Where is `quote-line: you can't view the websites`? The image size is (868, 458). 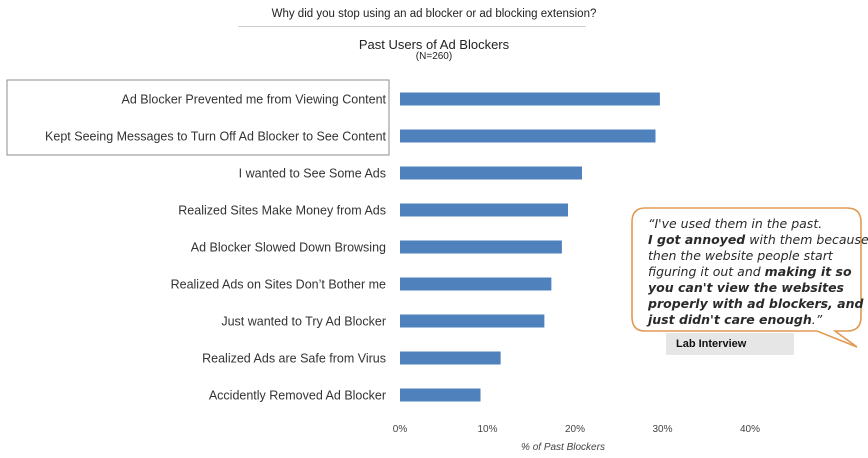
quote-line: you can't view the websites is located at coordinates (758, 288).